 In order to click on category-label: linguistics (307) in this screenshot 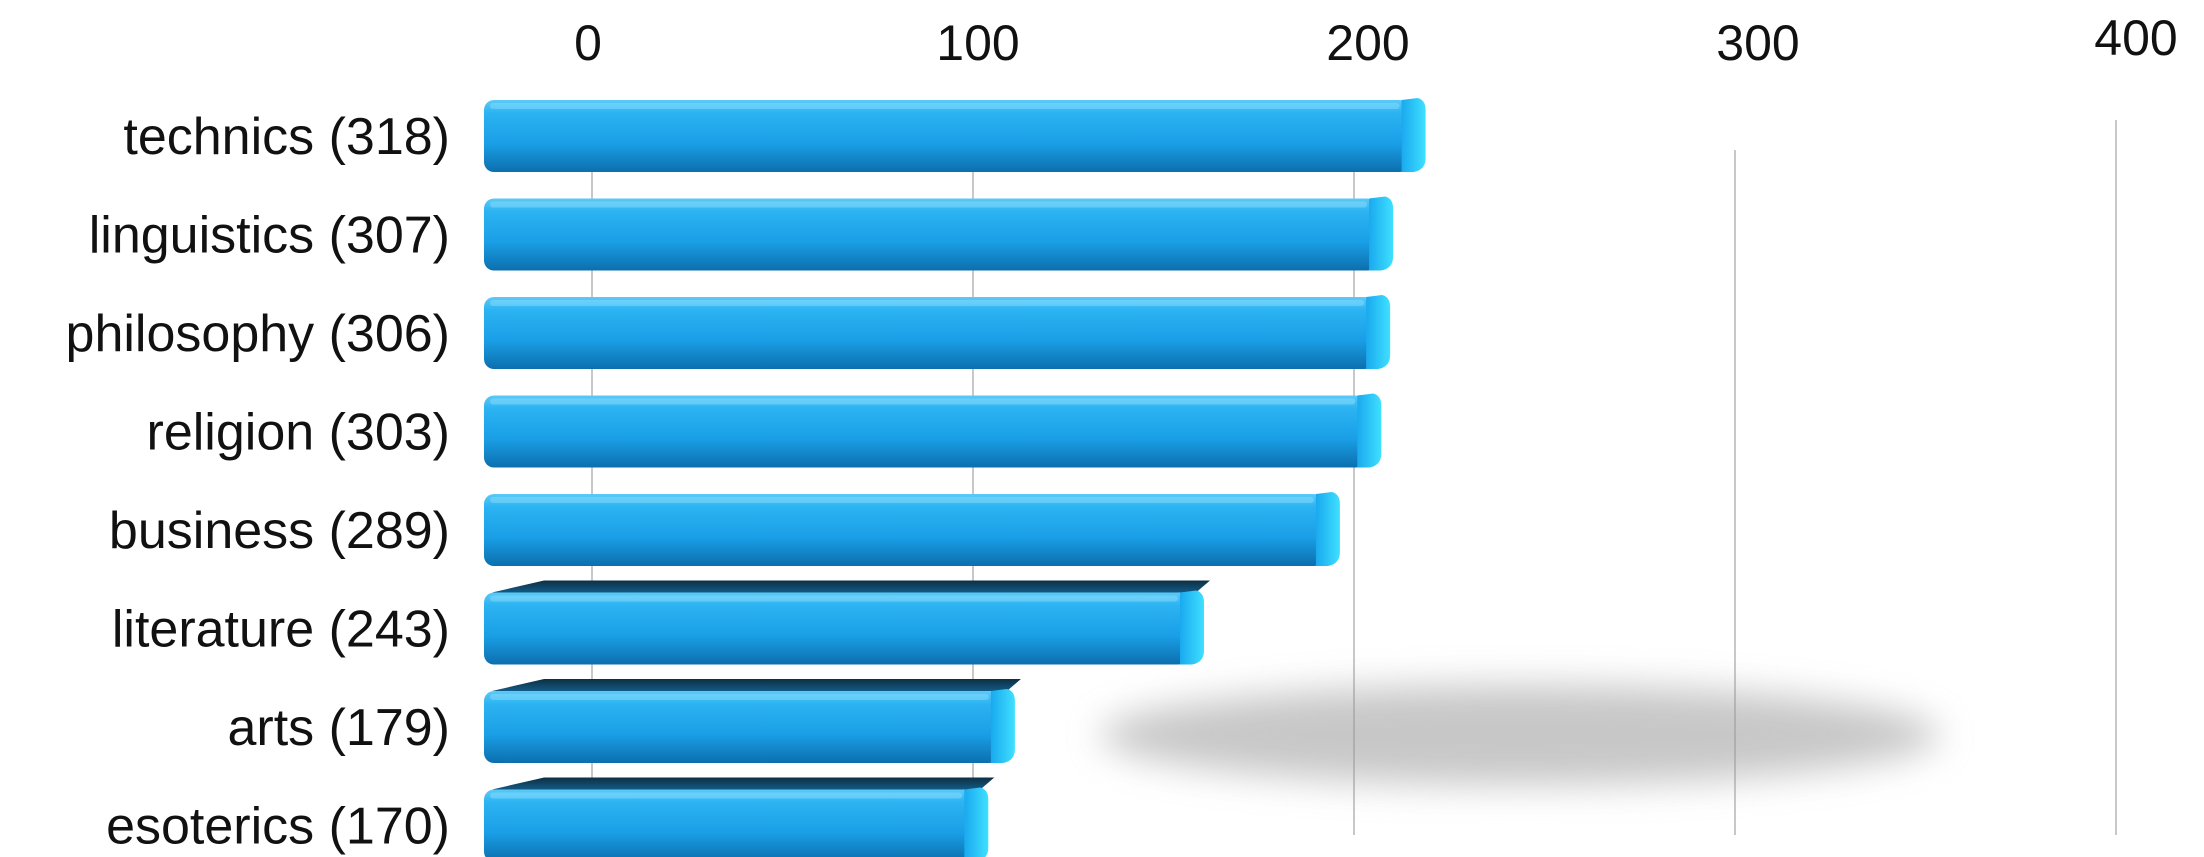, I will do `click(269, 236)`.